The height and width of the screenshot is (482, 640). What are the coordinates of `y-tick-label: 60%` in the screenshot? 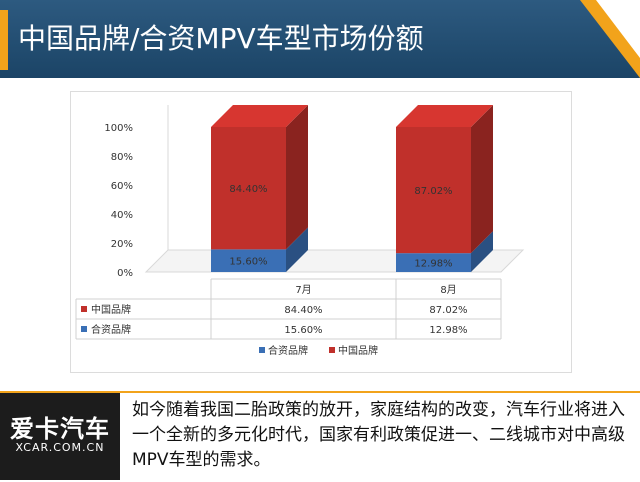 It's located at (122, 186).